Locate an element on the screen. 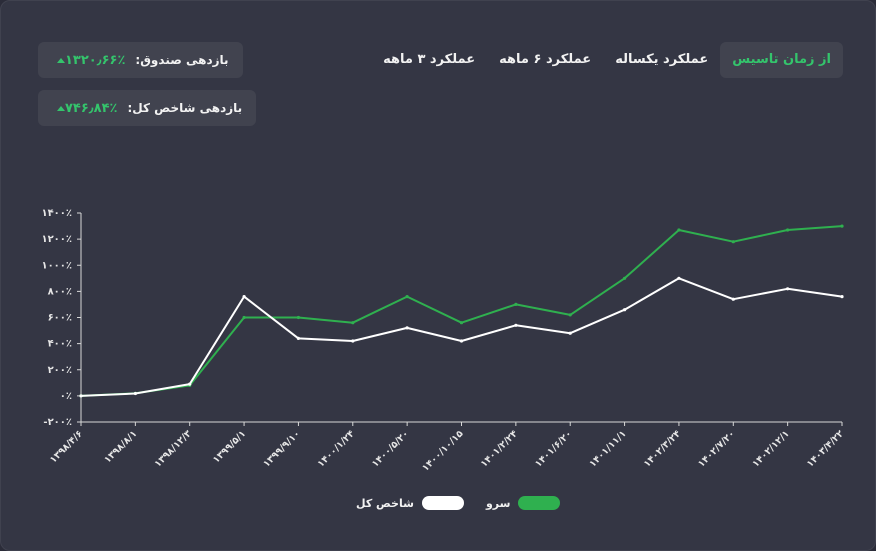 The image size is (876, 551). chart-legend: سرو شاخص کل is located at coordinates (458, 503).